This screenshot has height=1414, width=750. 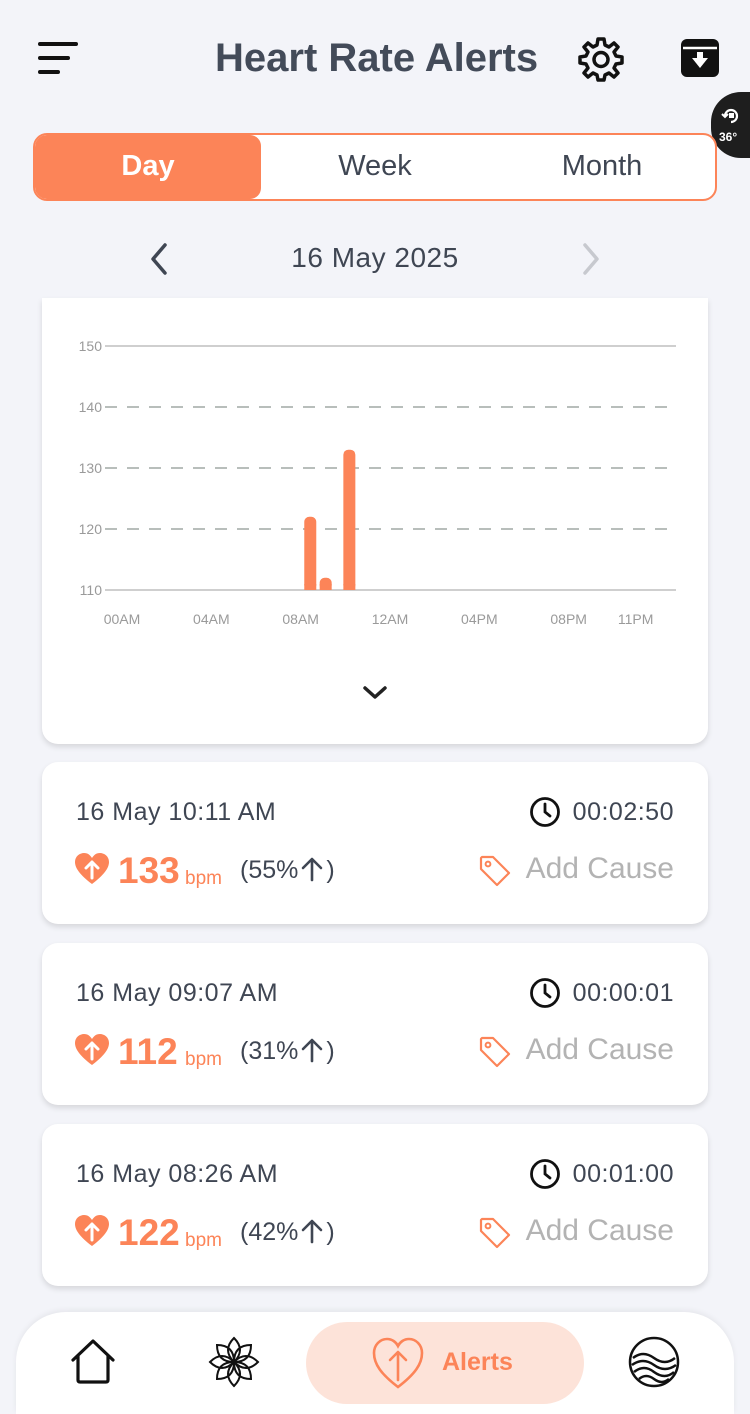 What do you see at coordinates (623, 812) in the screenshot?
I see `alert-duration: 00:02:50` at bounding box center [623, 812].